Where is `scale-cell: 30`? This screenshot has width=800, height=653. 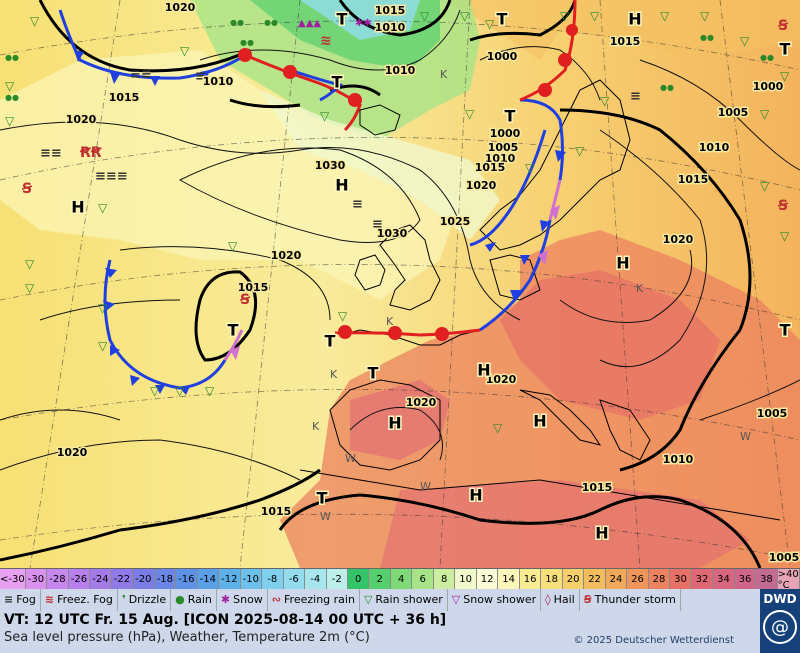 scale-cell: 30 is located at coordinates (681, 579).